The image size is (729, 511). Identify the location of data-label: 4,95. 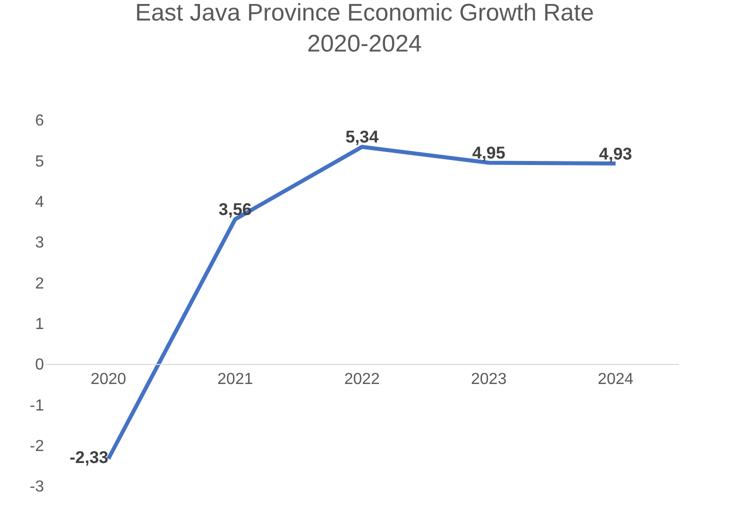
(489, 152).